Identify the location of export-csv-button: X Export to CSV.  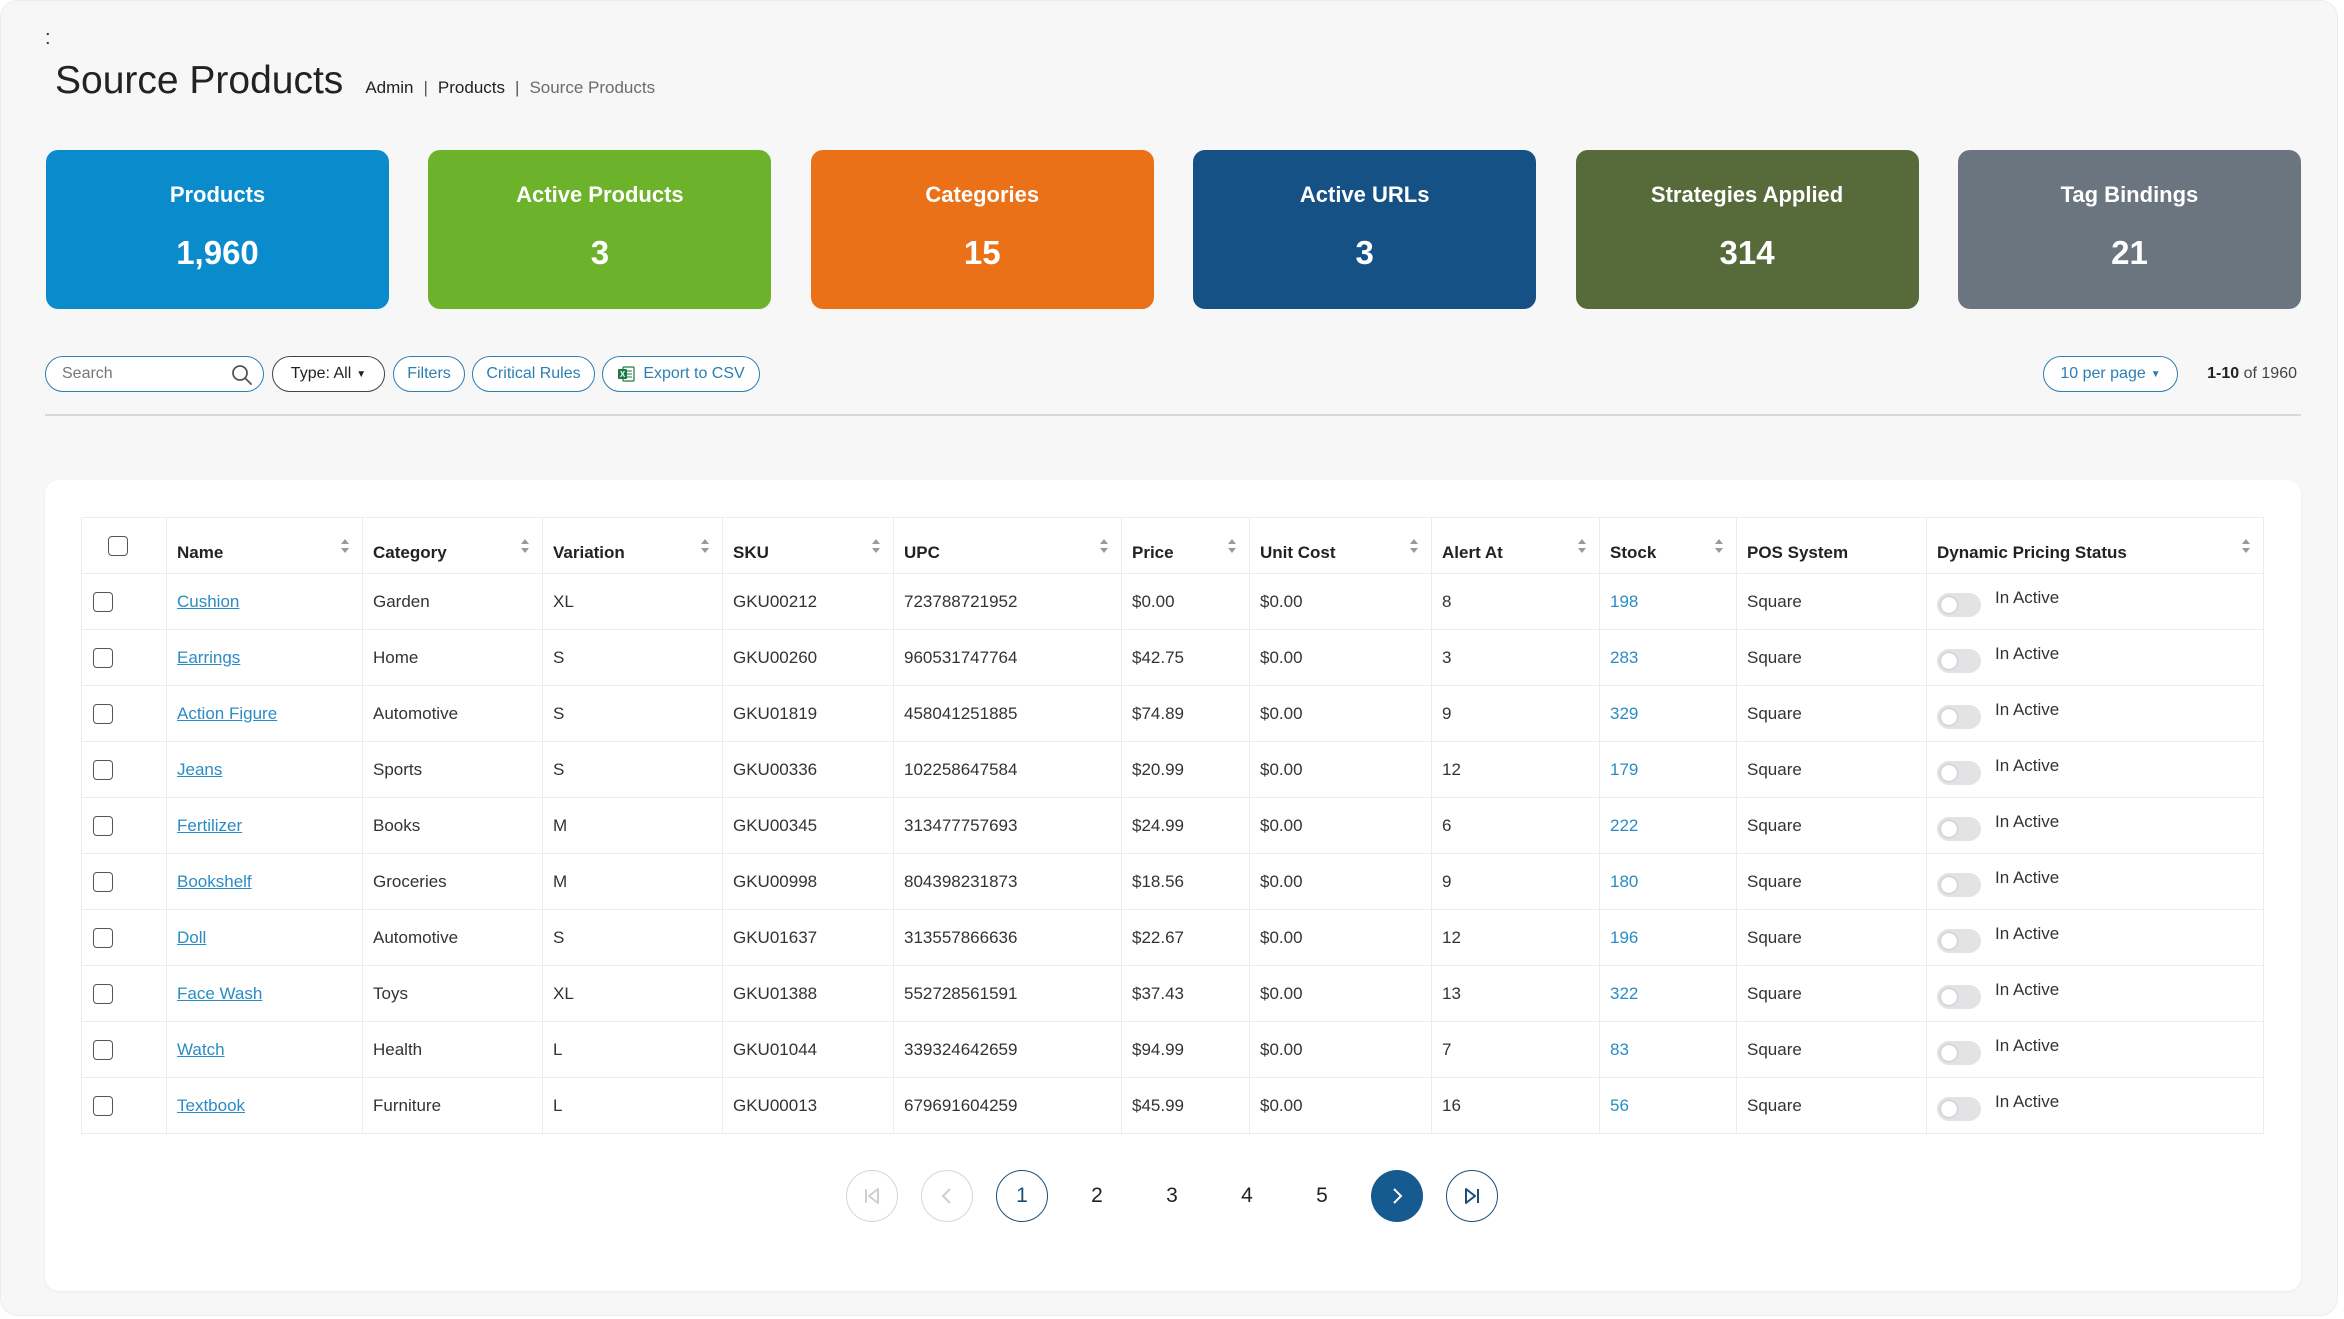
(681, 374).